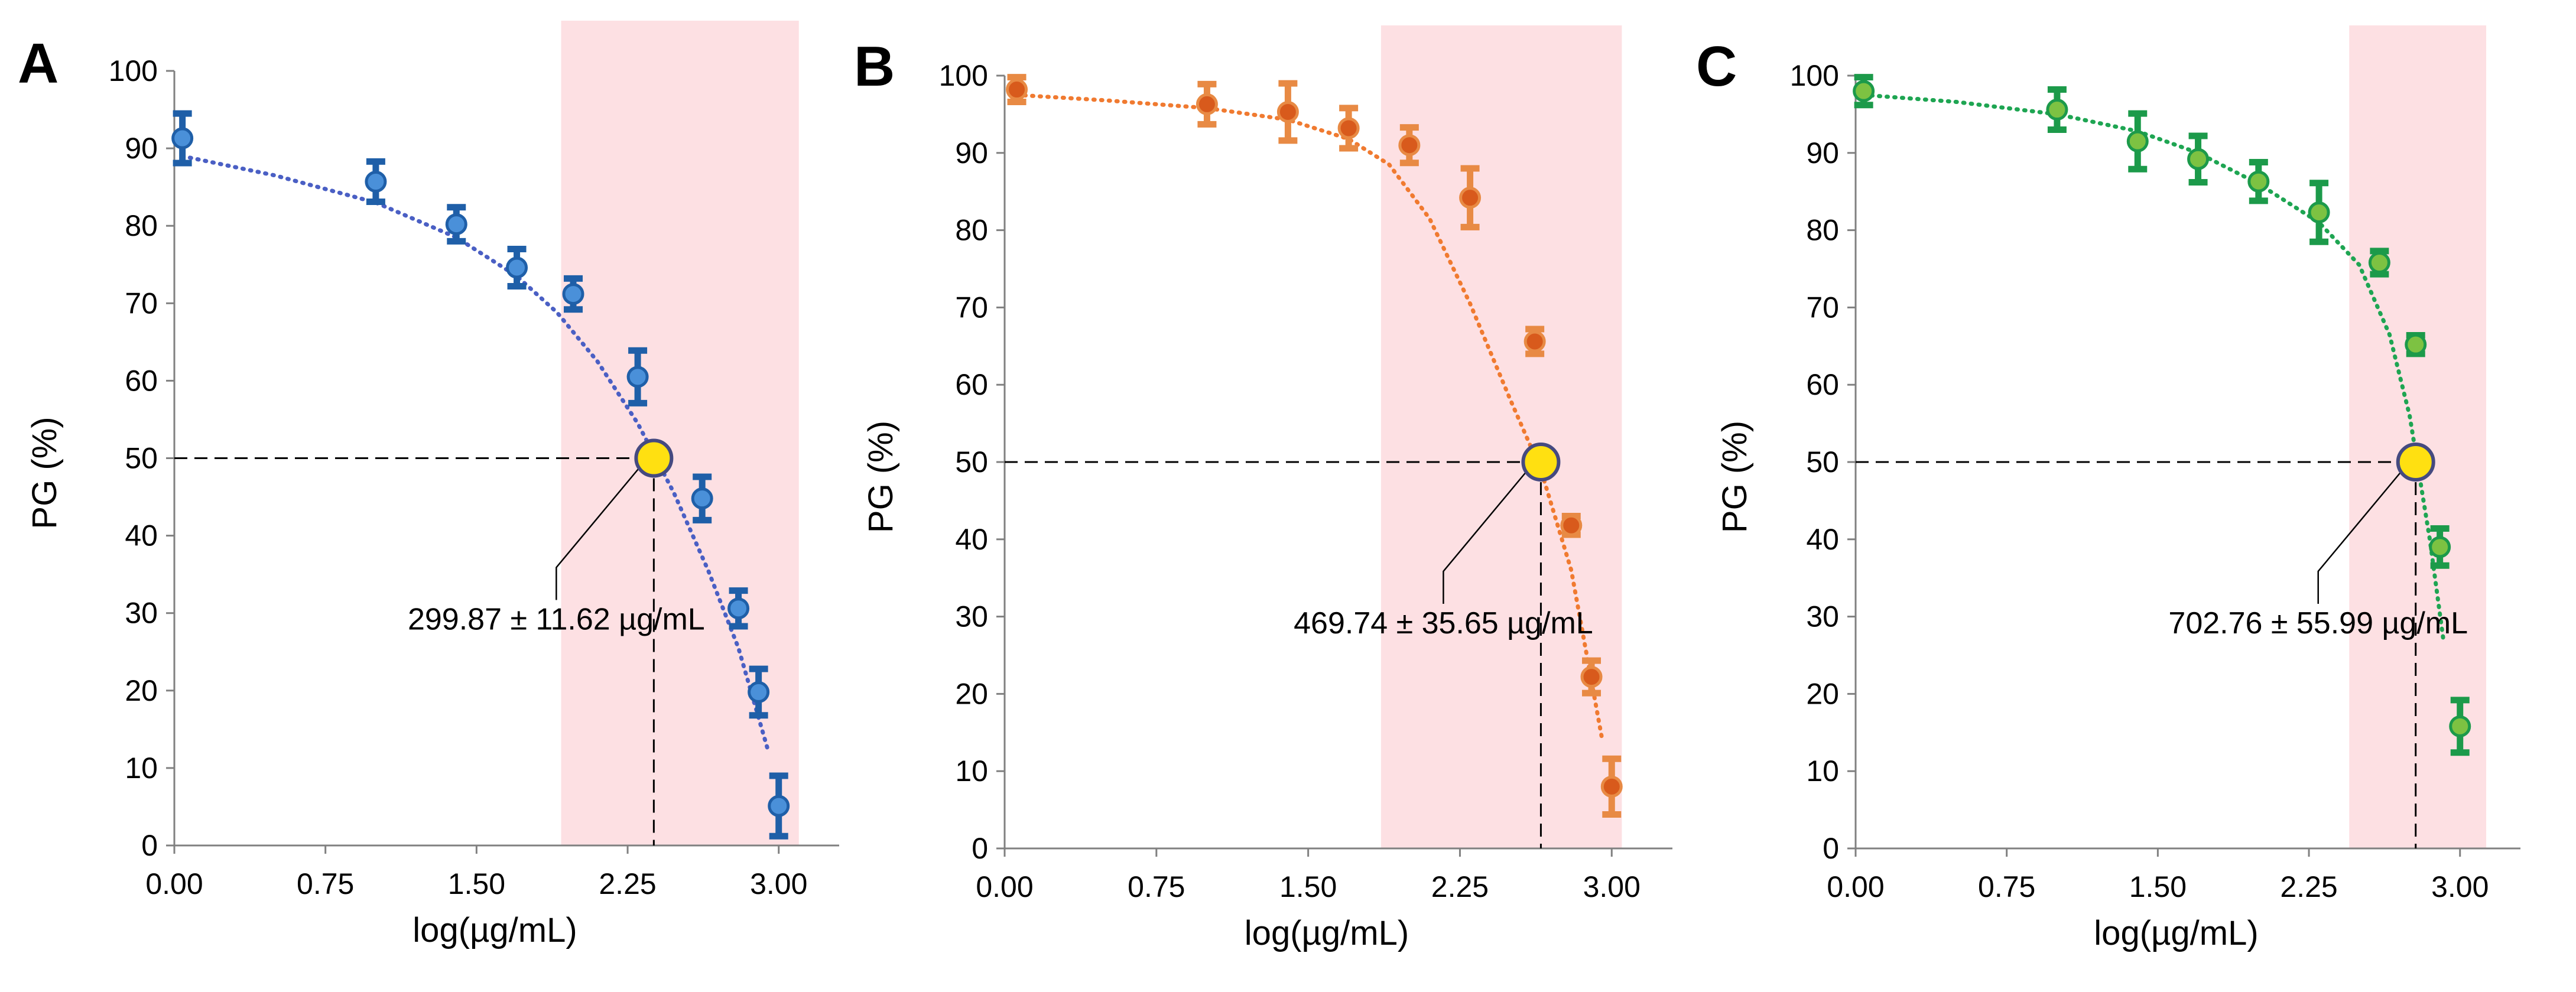  What do you see at coordinates (874, 67) in the screenshot?
I see `panel-letter: B` at bounding box center [874, 67].